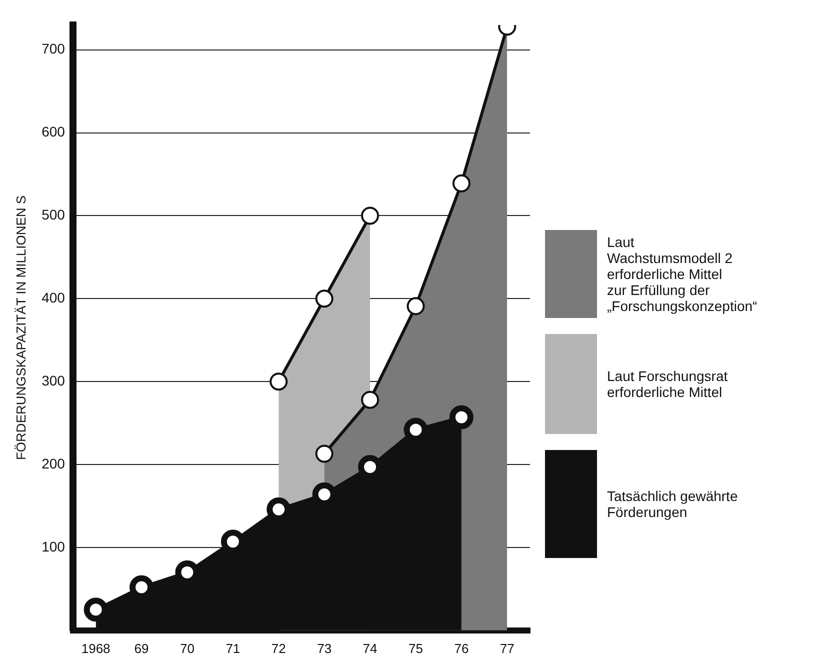  I want to click on x-tick-label: 72, so click(278, 648).